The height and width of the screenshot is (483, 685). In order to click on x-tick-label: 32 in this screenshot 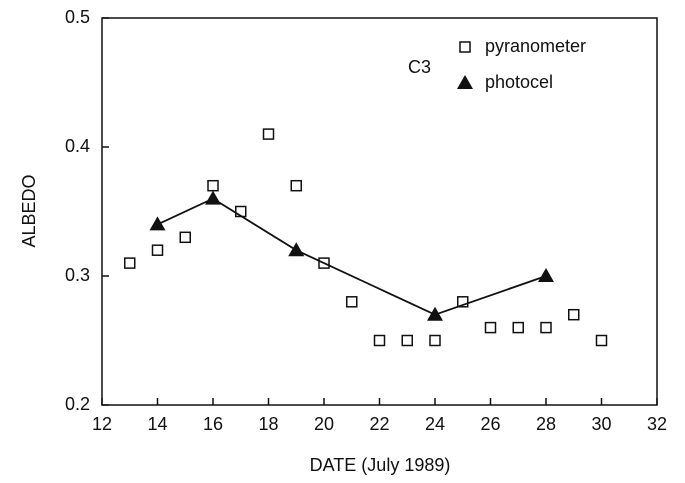, I will do `click(657, 424)`.